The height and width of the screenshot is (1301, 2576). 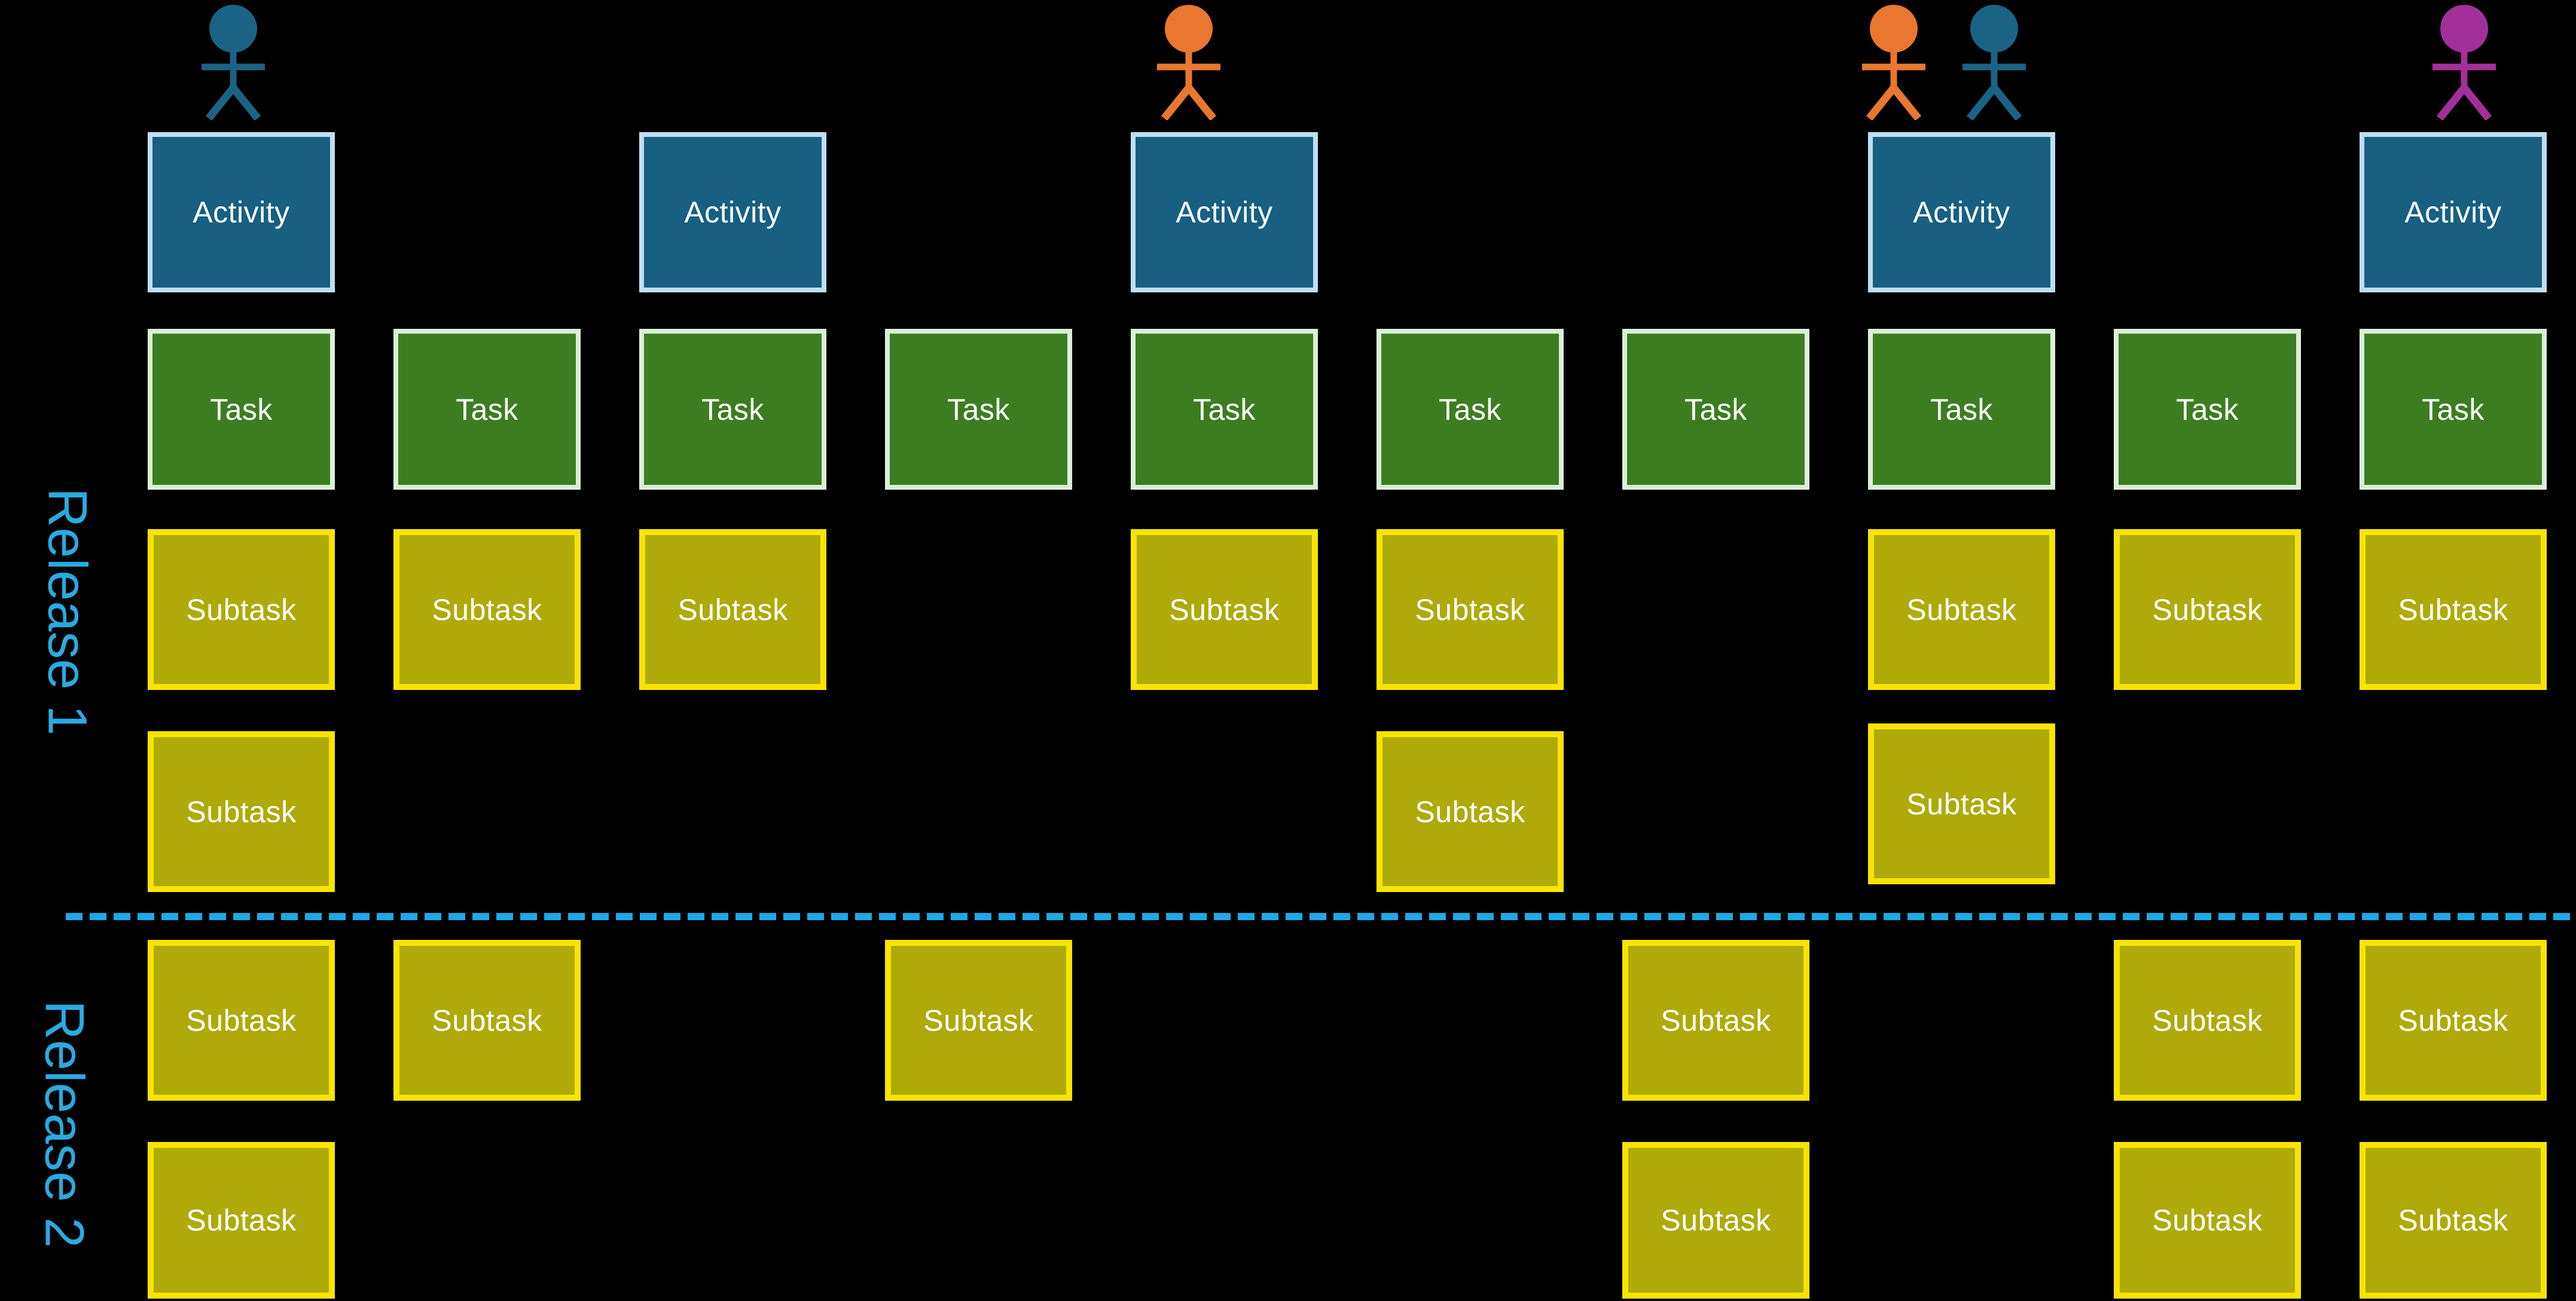 What do you see at coordinates (64, 1124) in the screenshot?
I see `release-2-label: Release 2` at bounding box center [64, 1124].